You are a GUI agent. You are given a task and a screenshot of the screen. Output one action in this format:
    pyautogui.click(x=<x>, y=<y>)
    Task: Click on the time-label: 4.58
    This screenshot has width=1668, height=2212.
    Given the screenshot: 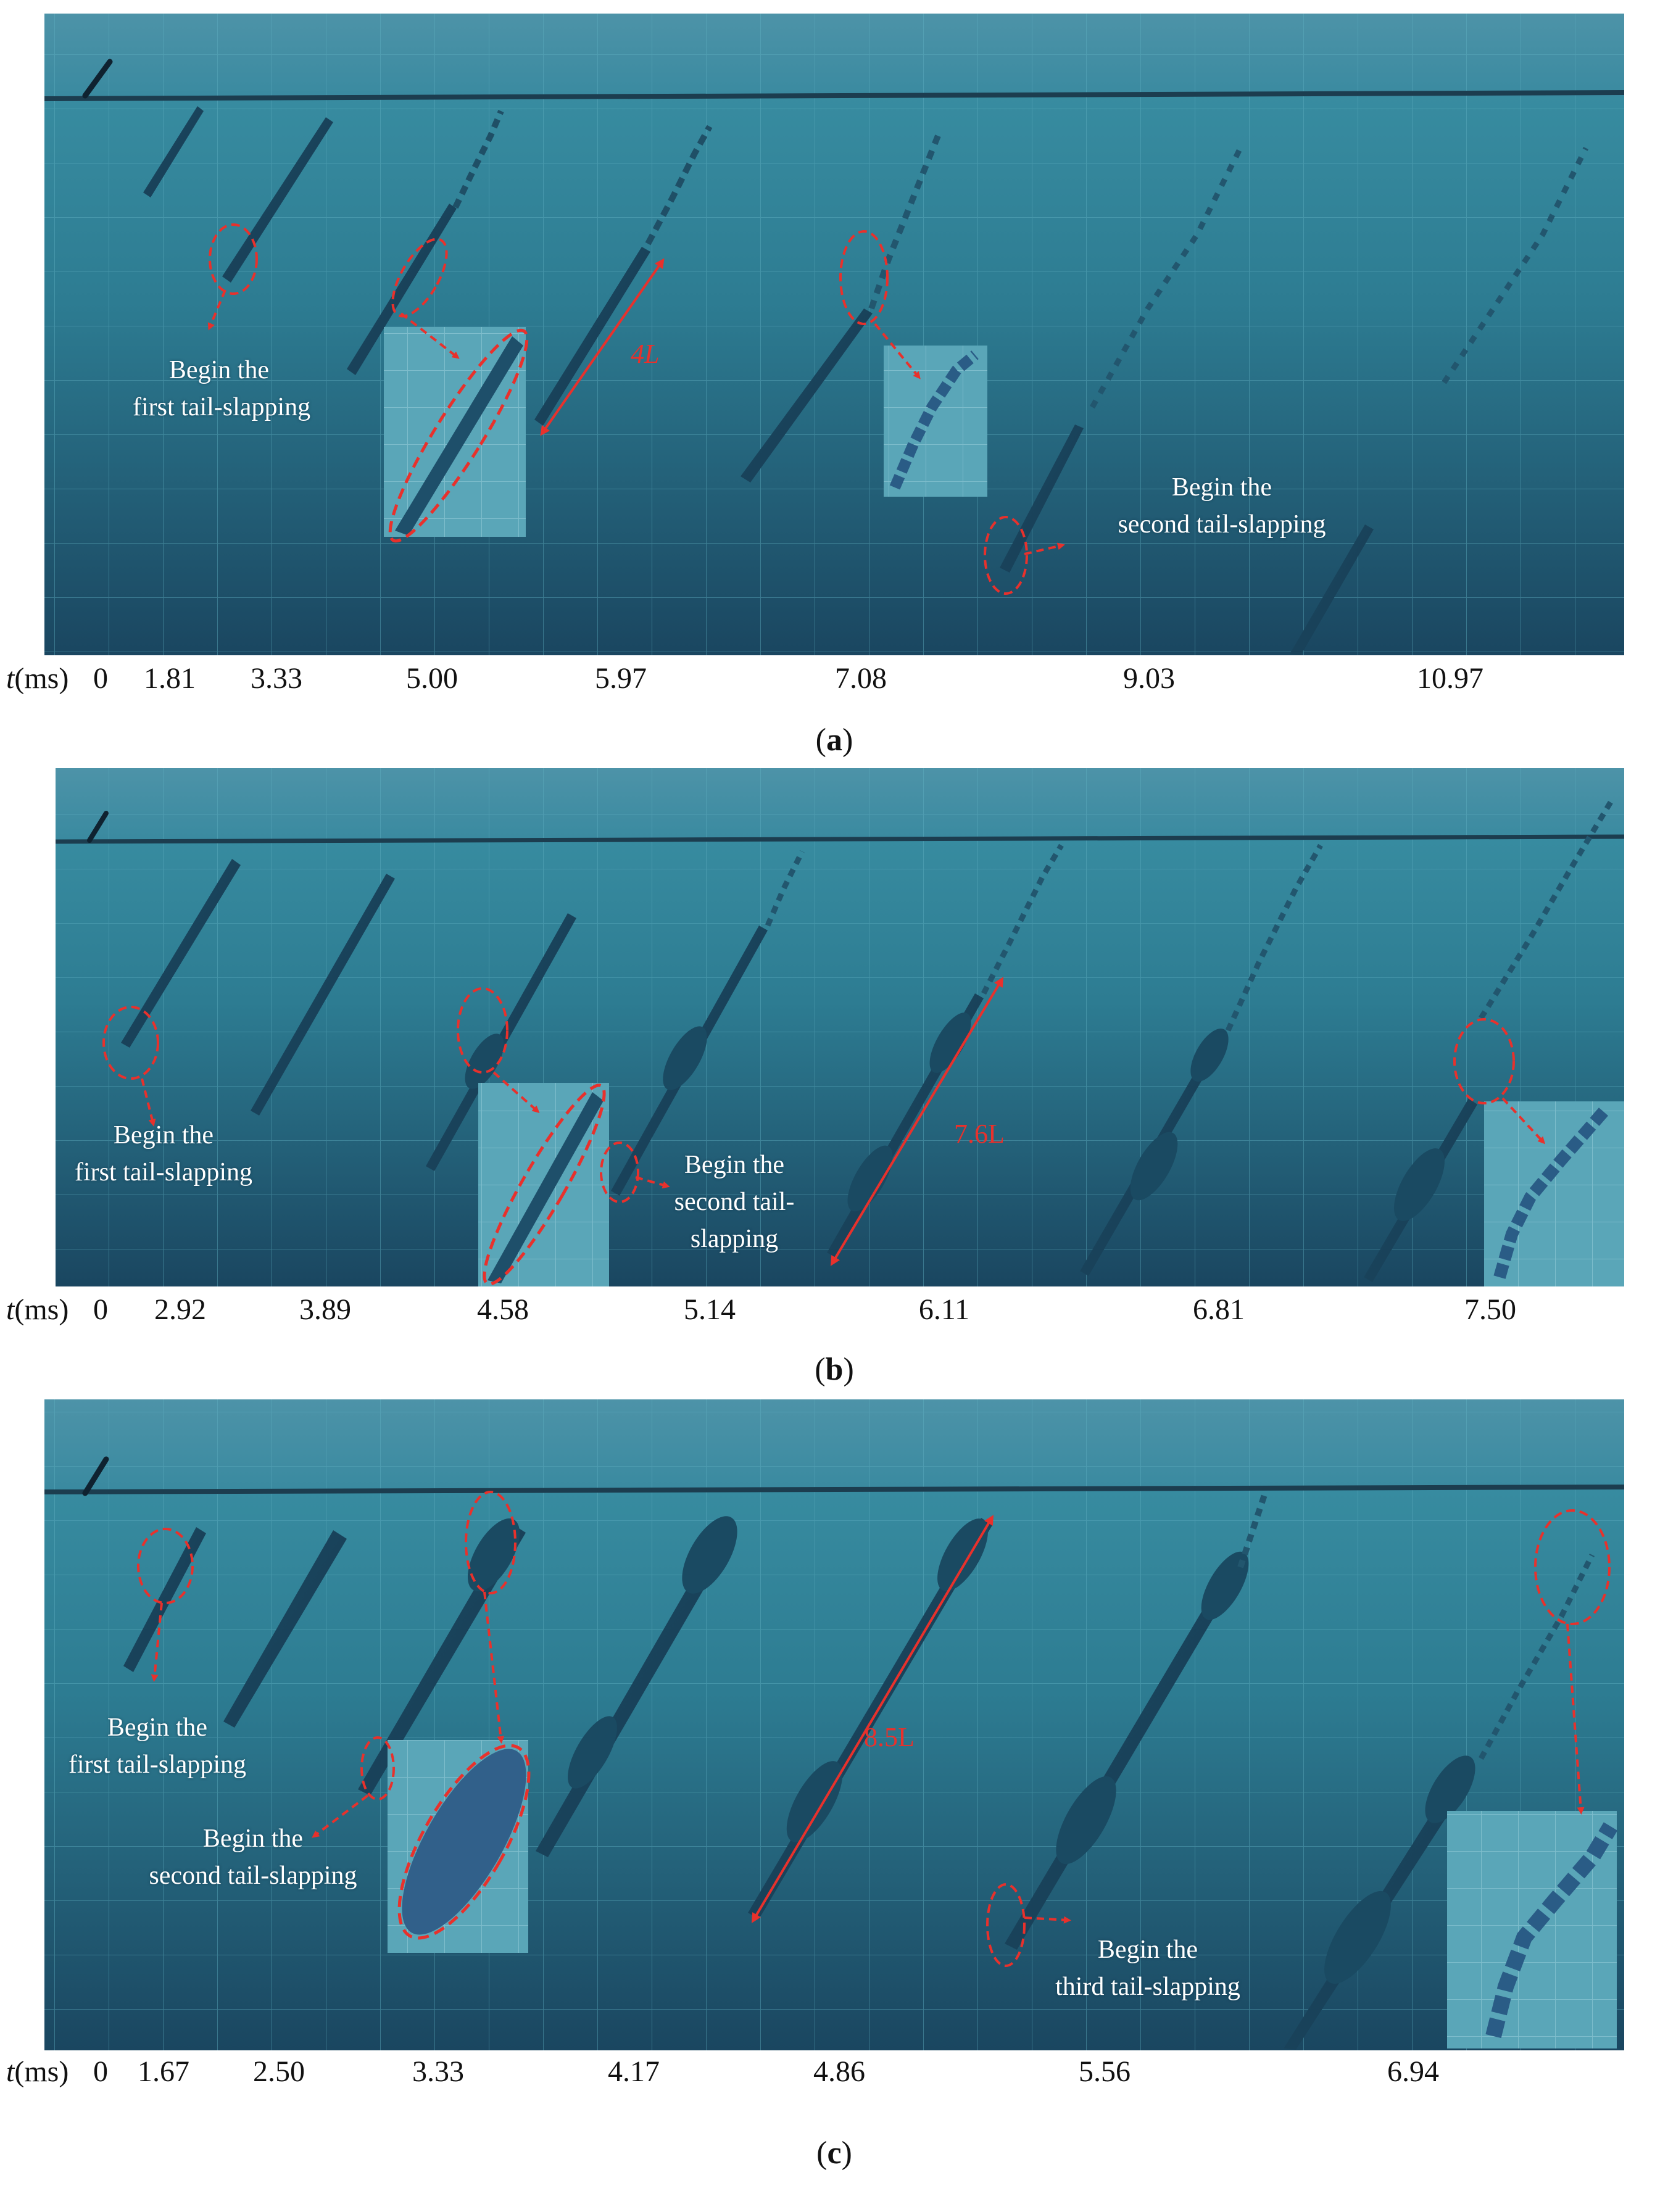 What is the action you would take?
    pyautogui.click(x=503, y=1309)
    